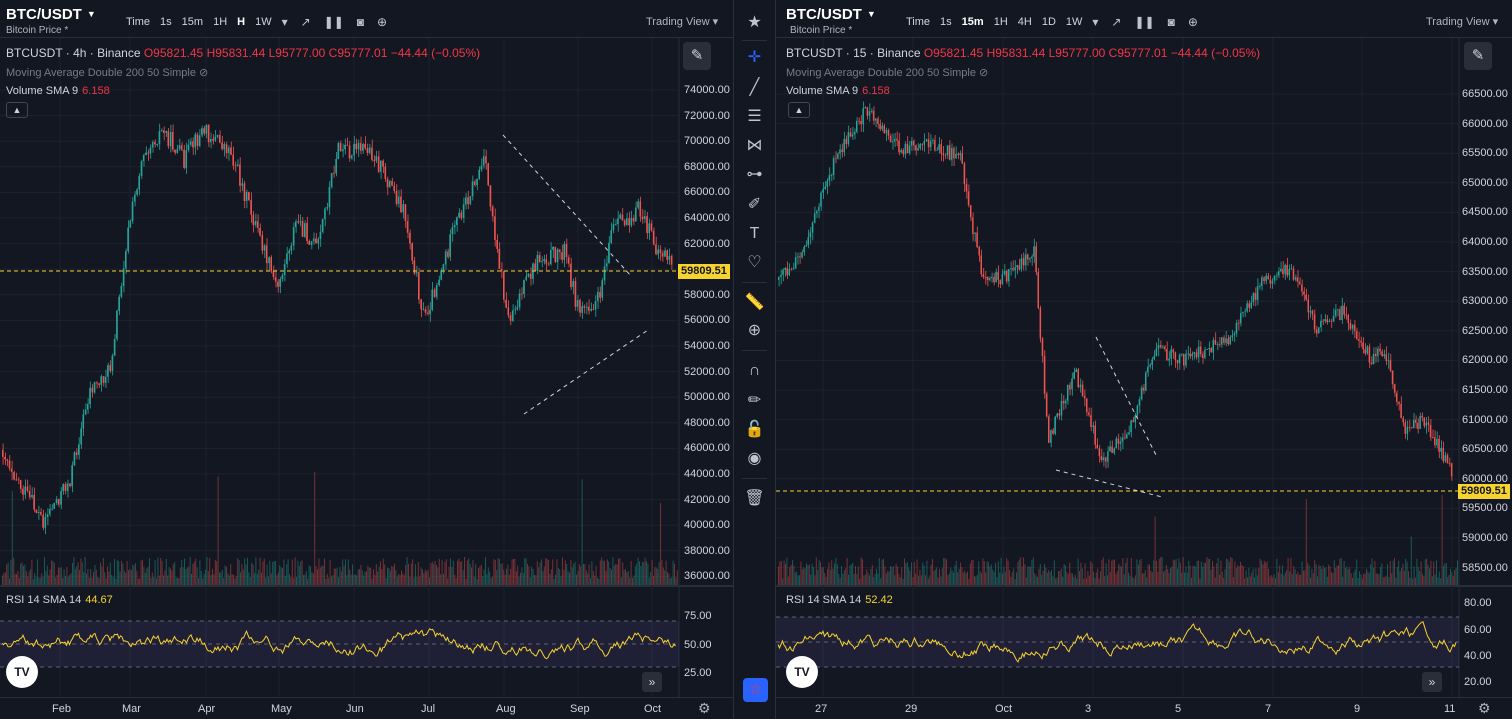  Describe the element at coordinates (697, 56) in the screenshot. I see `left-drawing-tool-button: ✎` at that location.